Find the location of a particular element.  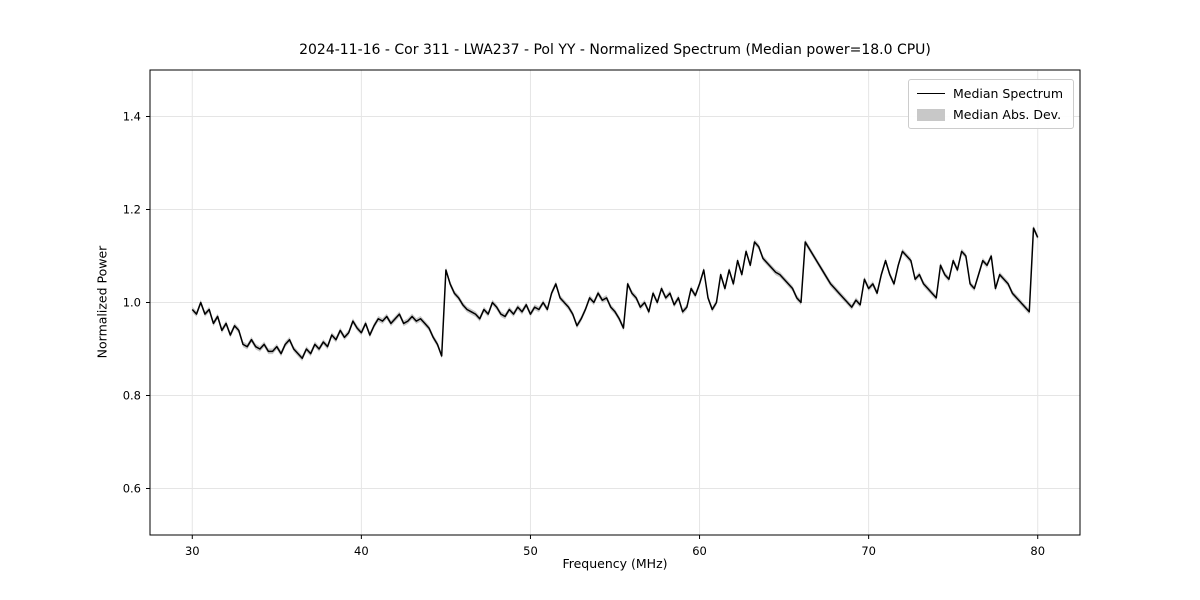

x-tick-label: 50 is located at coordinates (530, 551).